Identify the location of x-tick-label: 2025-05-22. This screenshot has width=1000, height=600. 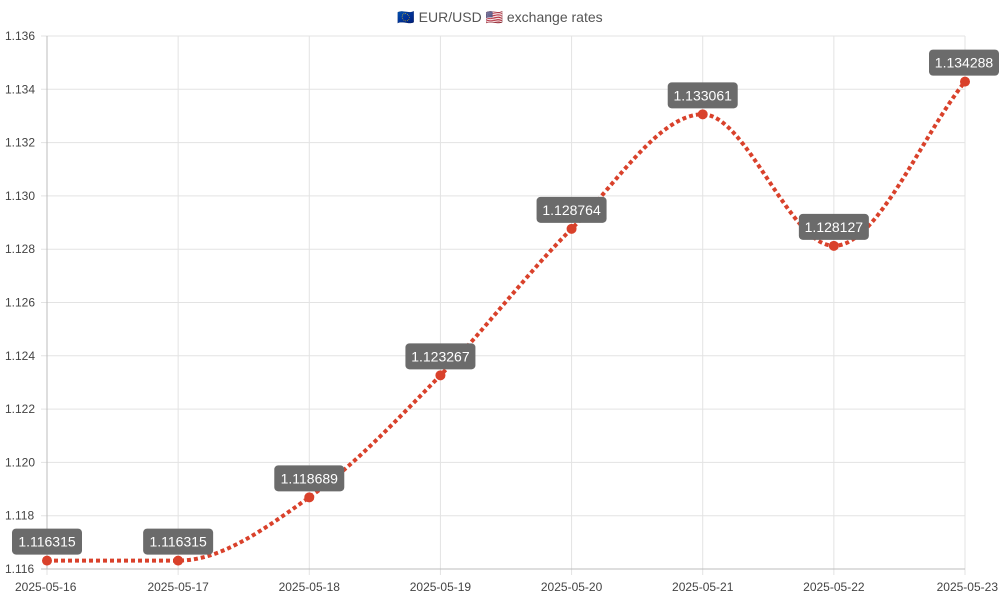
(834, 587).